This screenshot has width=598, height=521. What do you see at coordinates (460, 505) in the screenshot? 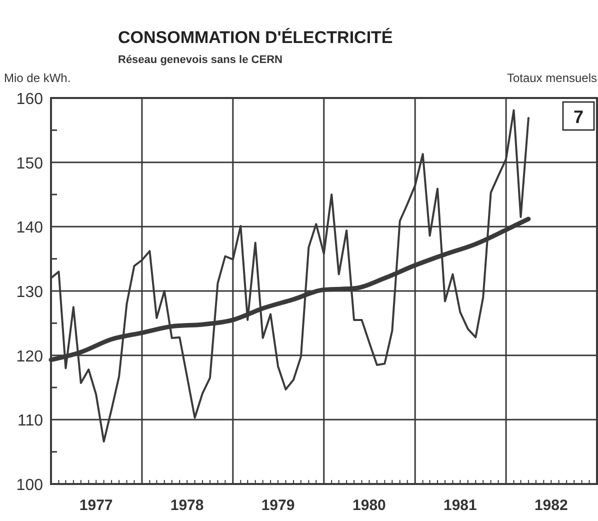
I see `x-tick-label: 1981` at bounding box center [460, 505].